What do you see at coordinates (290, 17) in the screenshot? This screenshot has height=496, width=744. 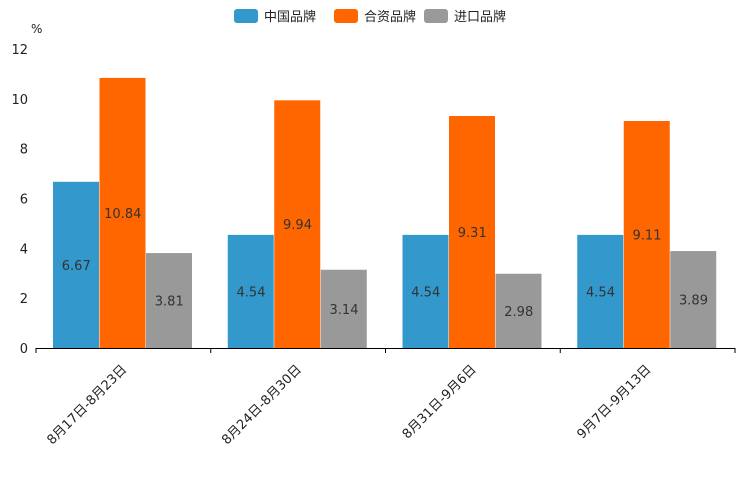 I see `legend-label: 中国品牌` at bounding box center [290, 17].